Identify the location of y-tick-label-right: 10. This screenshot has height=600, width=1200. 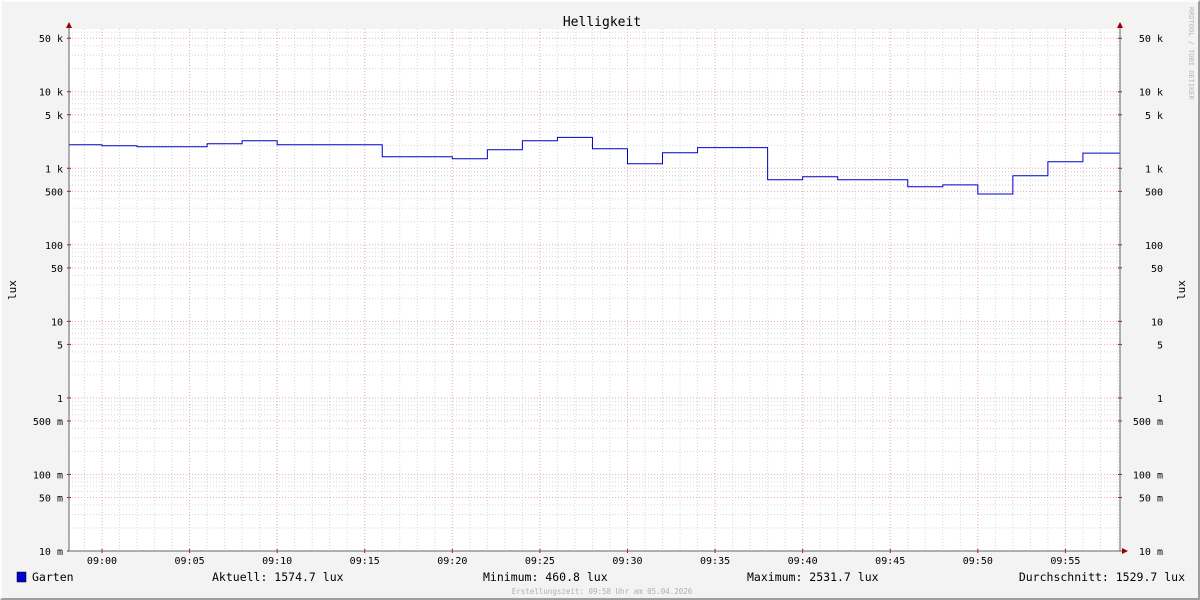
(1157, 322).